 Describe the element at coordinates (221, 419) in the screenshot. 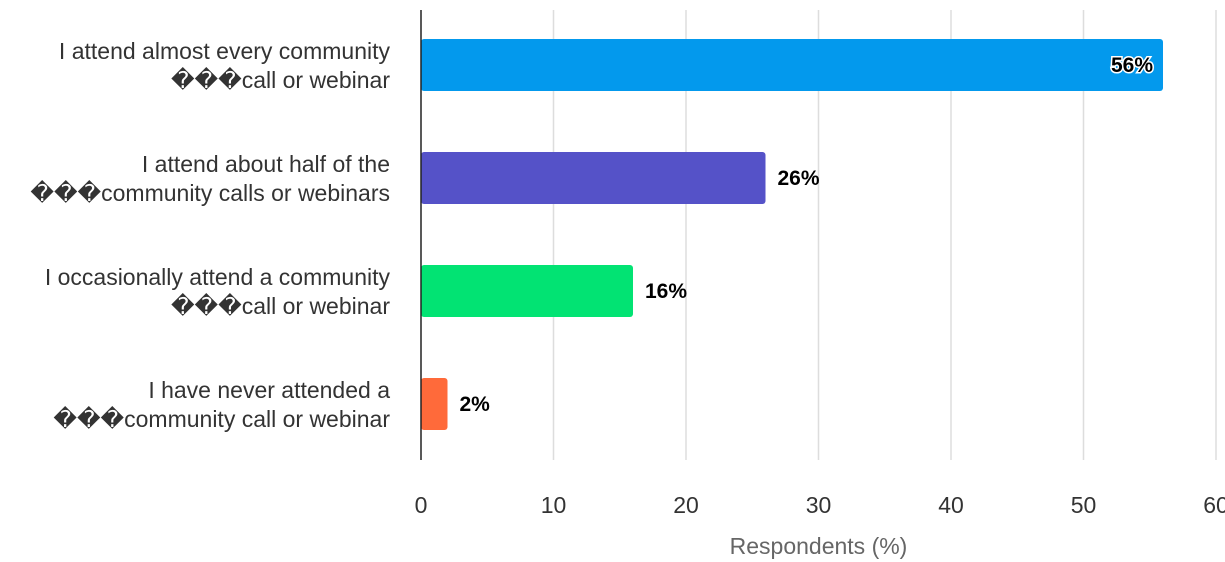

I see `category-label-line: ���community call or webinar` at that location.